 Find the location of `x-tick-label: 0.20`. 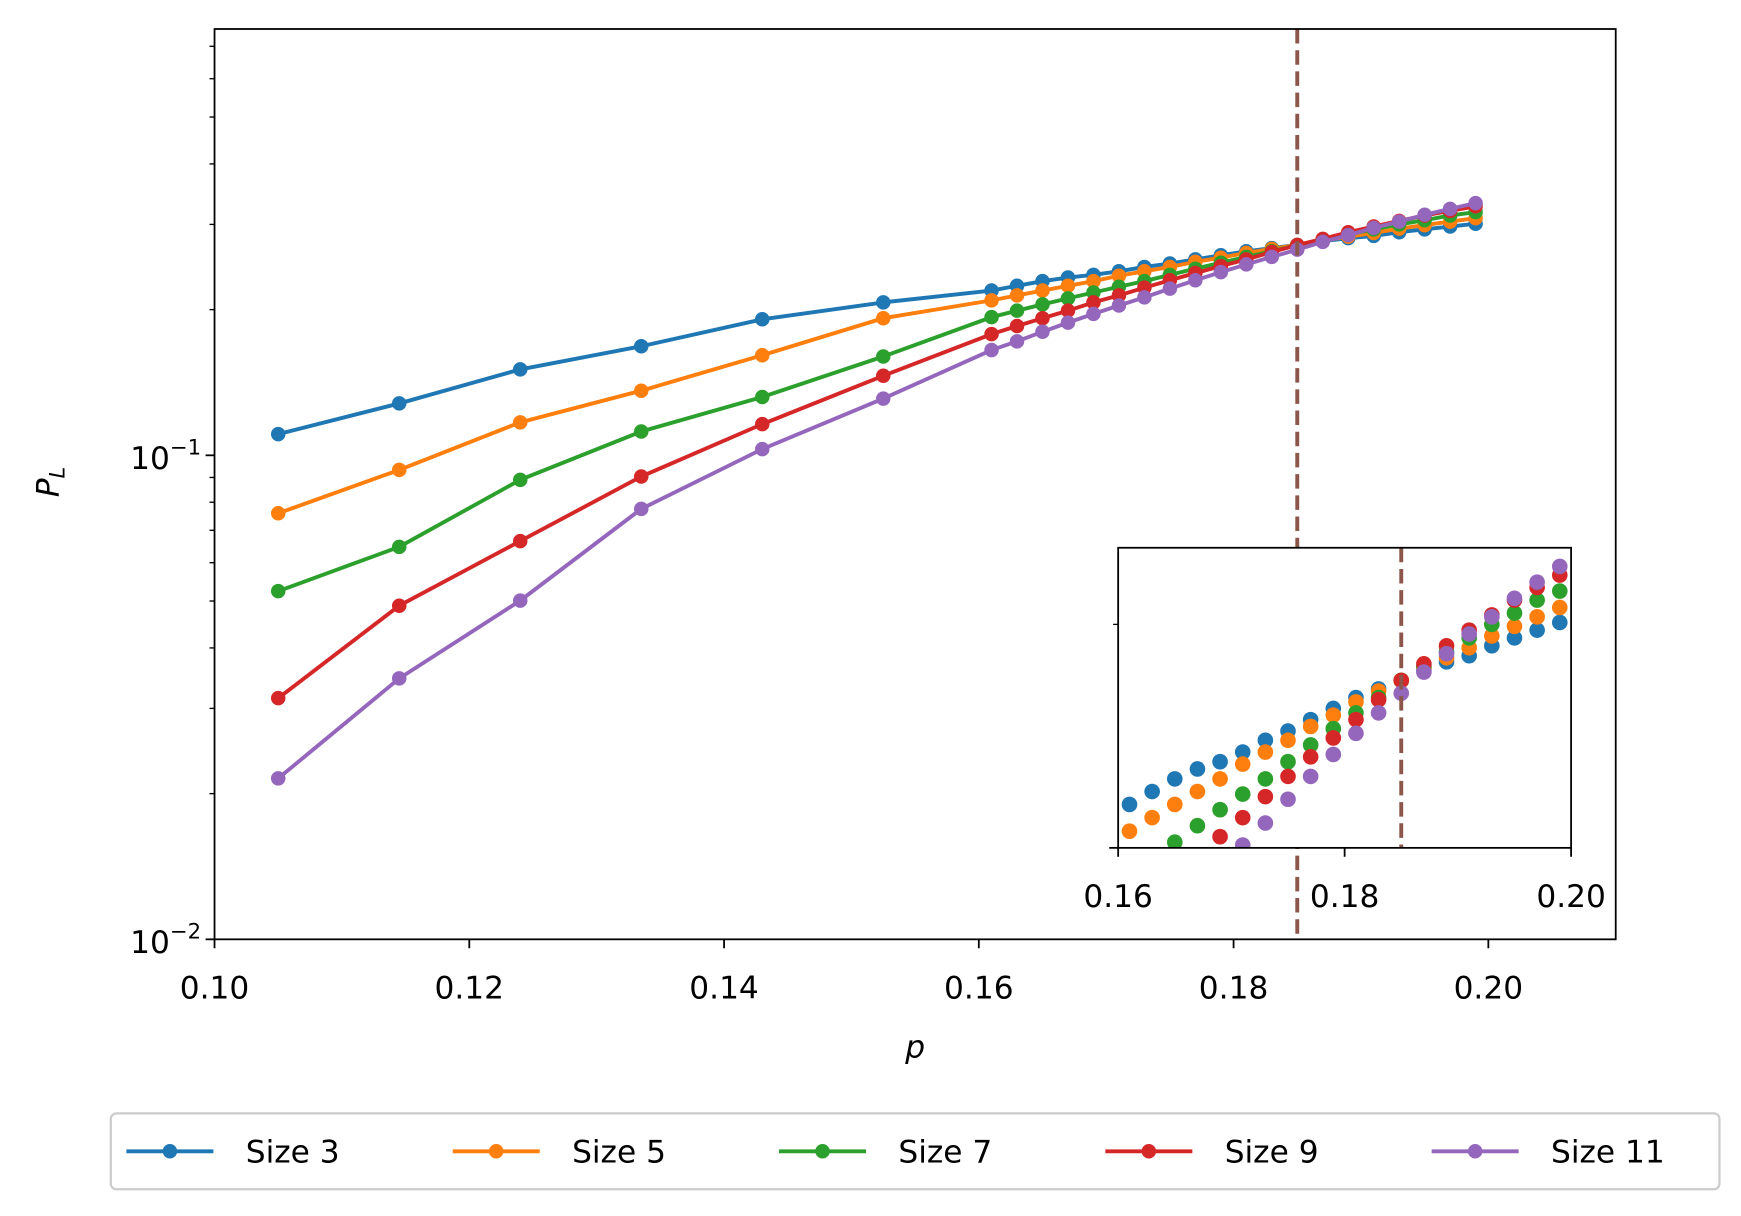

x-tick-label: 0.20 is located at coordinates (1489, 989).